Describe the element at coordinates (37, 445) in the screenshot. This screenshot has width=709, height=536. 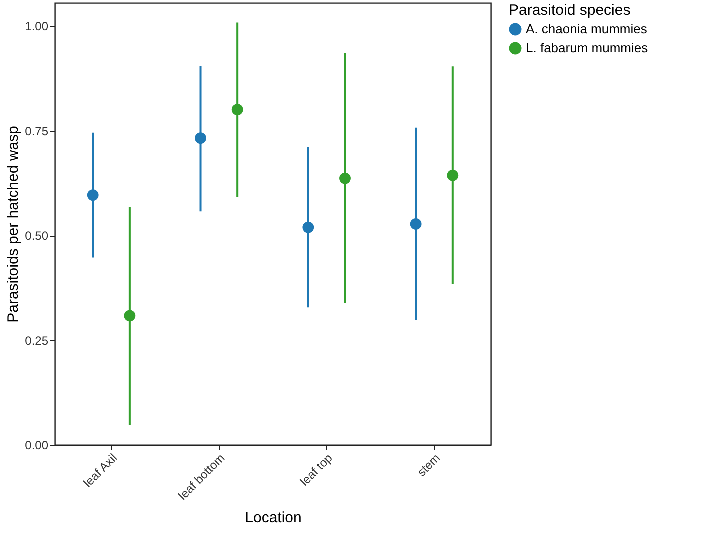
I see `y-tick-label: 0.00` at that location.